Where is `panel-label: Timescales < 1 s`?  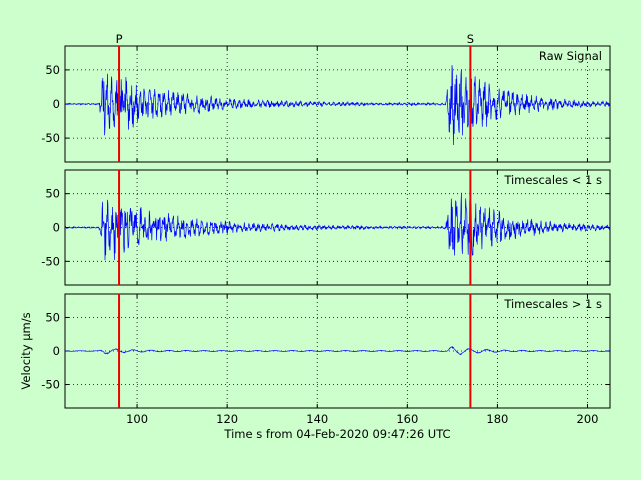
panel-label: Timescales < 1 s is located at coordinates (552, 180).